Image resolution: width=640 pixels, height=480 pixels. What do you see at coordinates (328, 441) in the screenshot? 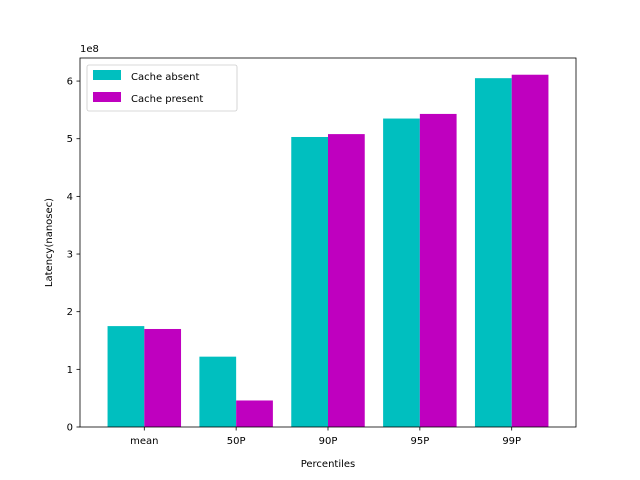
I see `x-tick-label: 90P` at bounding box center [328, 441].